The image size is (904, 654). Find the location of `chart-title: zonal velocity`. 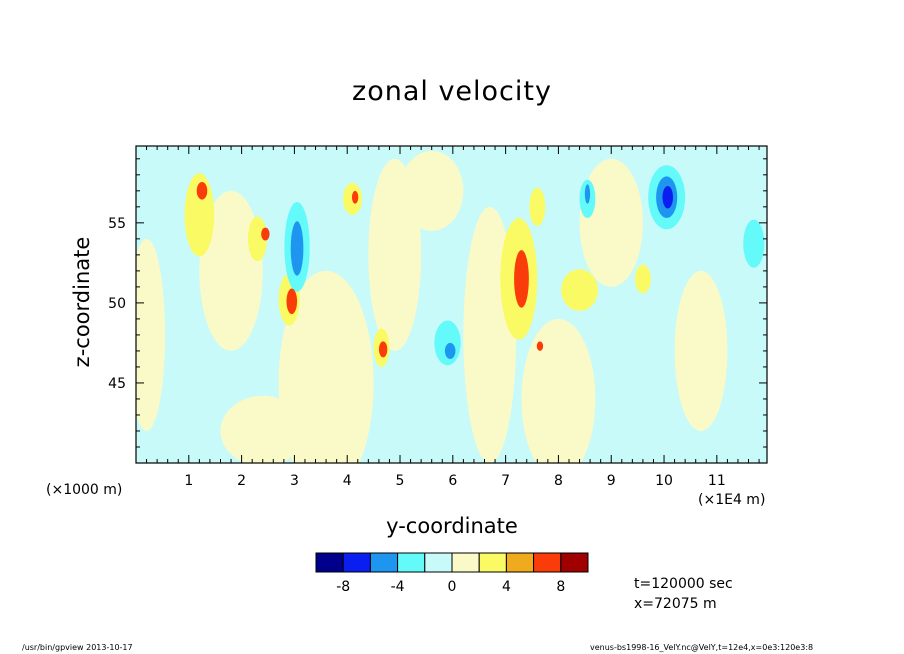

chart-title: zonal velocity is located at coordinates (452, 91).